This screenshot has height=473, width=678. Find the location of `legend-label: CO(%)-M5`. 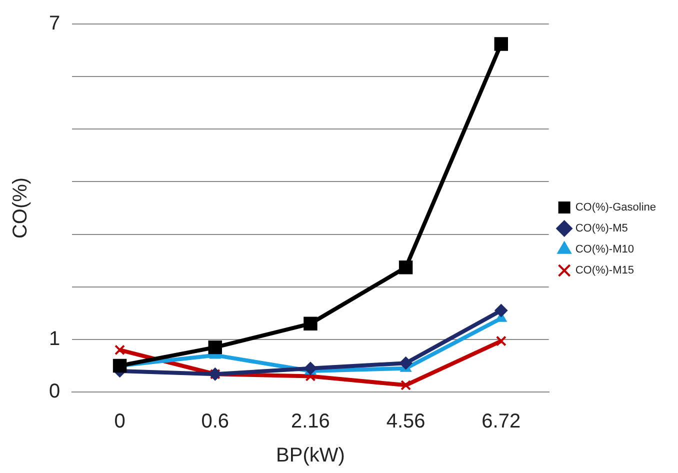

legend-label: CO(%)-M5 is located at coordinates (601, 228).